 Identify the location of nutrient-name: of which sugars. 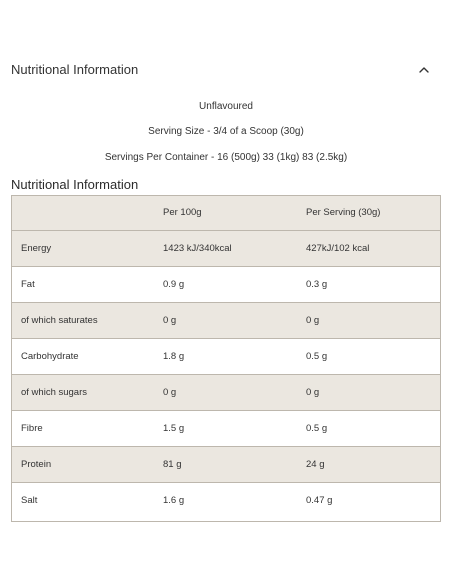
(87, 392).